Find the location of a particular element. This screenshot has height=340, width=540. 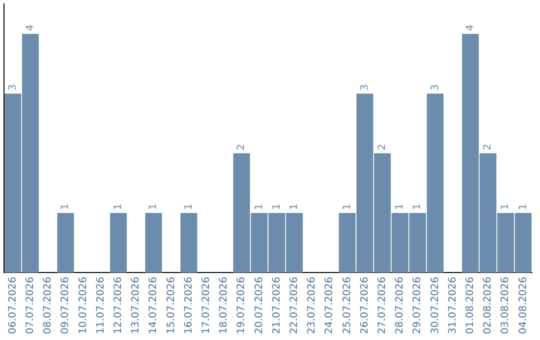

x-tick-label: 23.07.2026 is located at coordinates (312, 305).